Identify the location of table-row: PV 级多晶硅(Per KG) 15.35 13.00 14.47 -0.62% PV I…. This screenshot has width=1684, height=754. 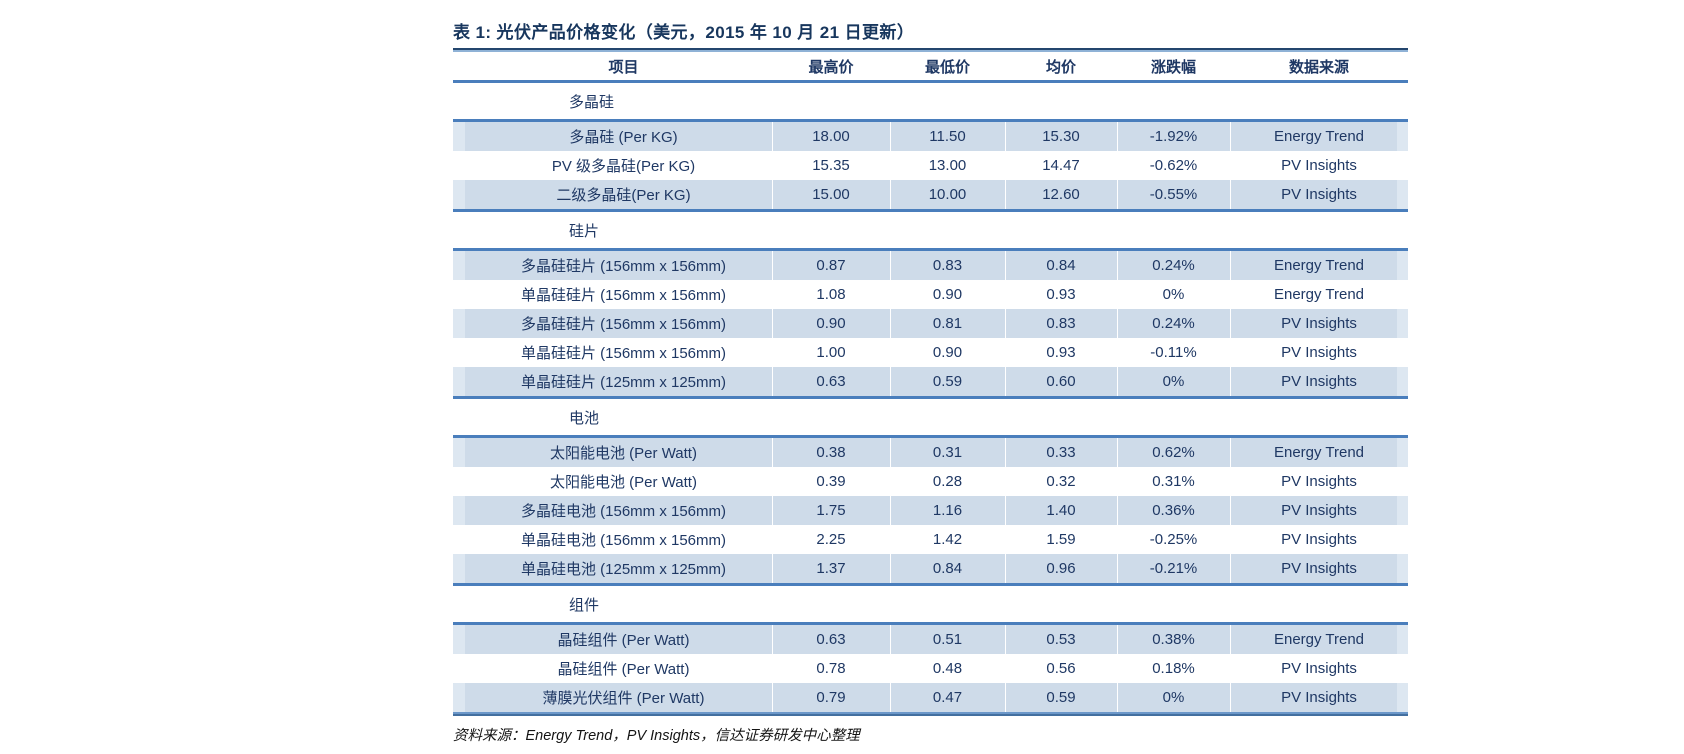
(930, 165).